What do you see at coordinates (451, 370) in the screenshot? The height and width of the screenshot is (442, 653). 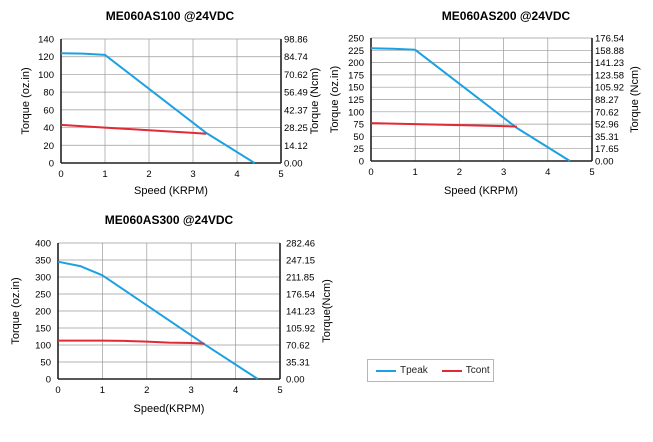 I see `legend-swatch-tcont` at bounding box center [451, 370].